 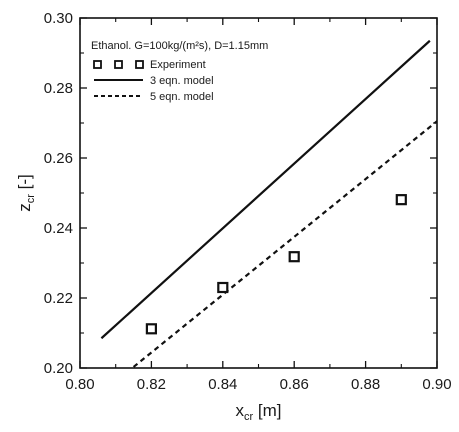 I want to click on y-tick-label: 0.26, so click(x=58, y=158).